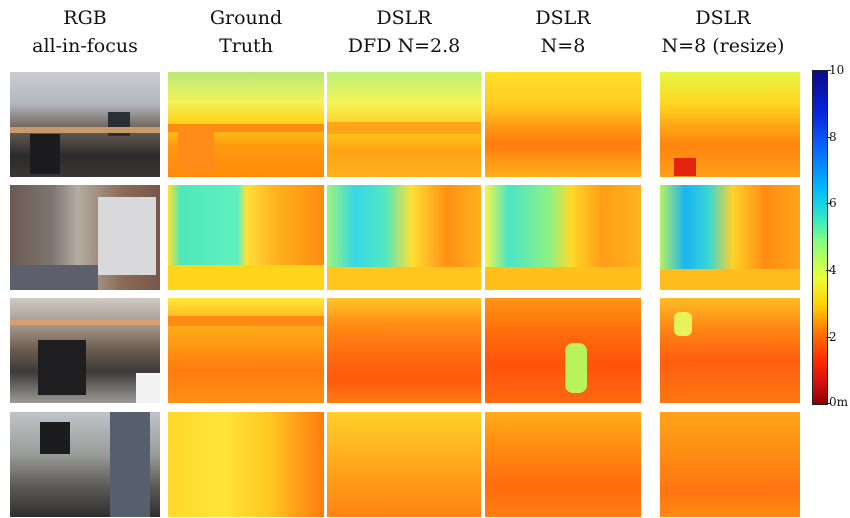  Describe the element at coordinates (85, 464) in the screenshot. I see `rgb-image-row4` at that location.